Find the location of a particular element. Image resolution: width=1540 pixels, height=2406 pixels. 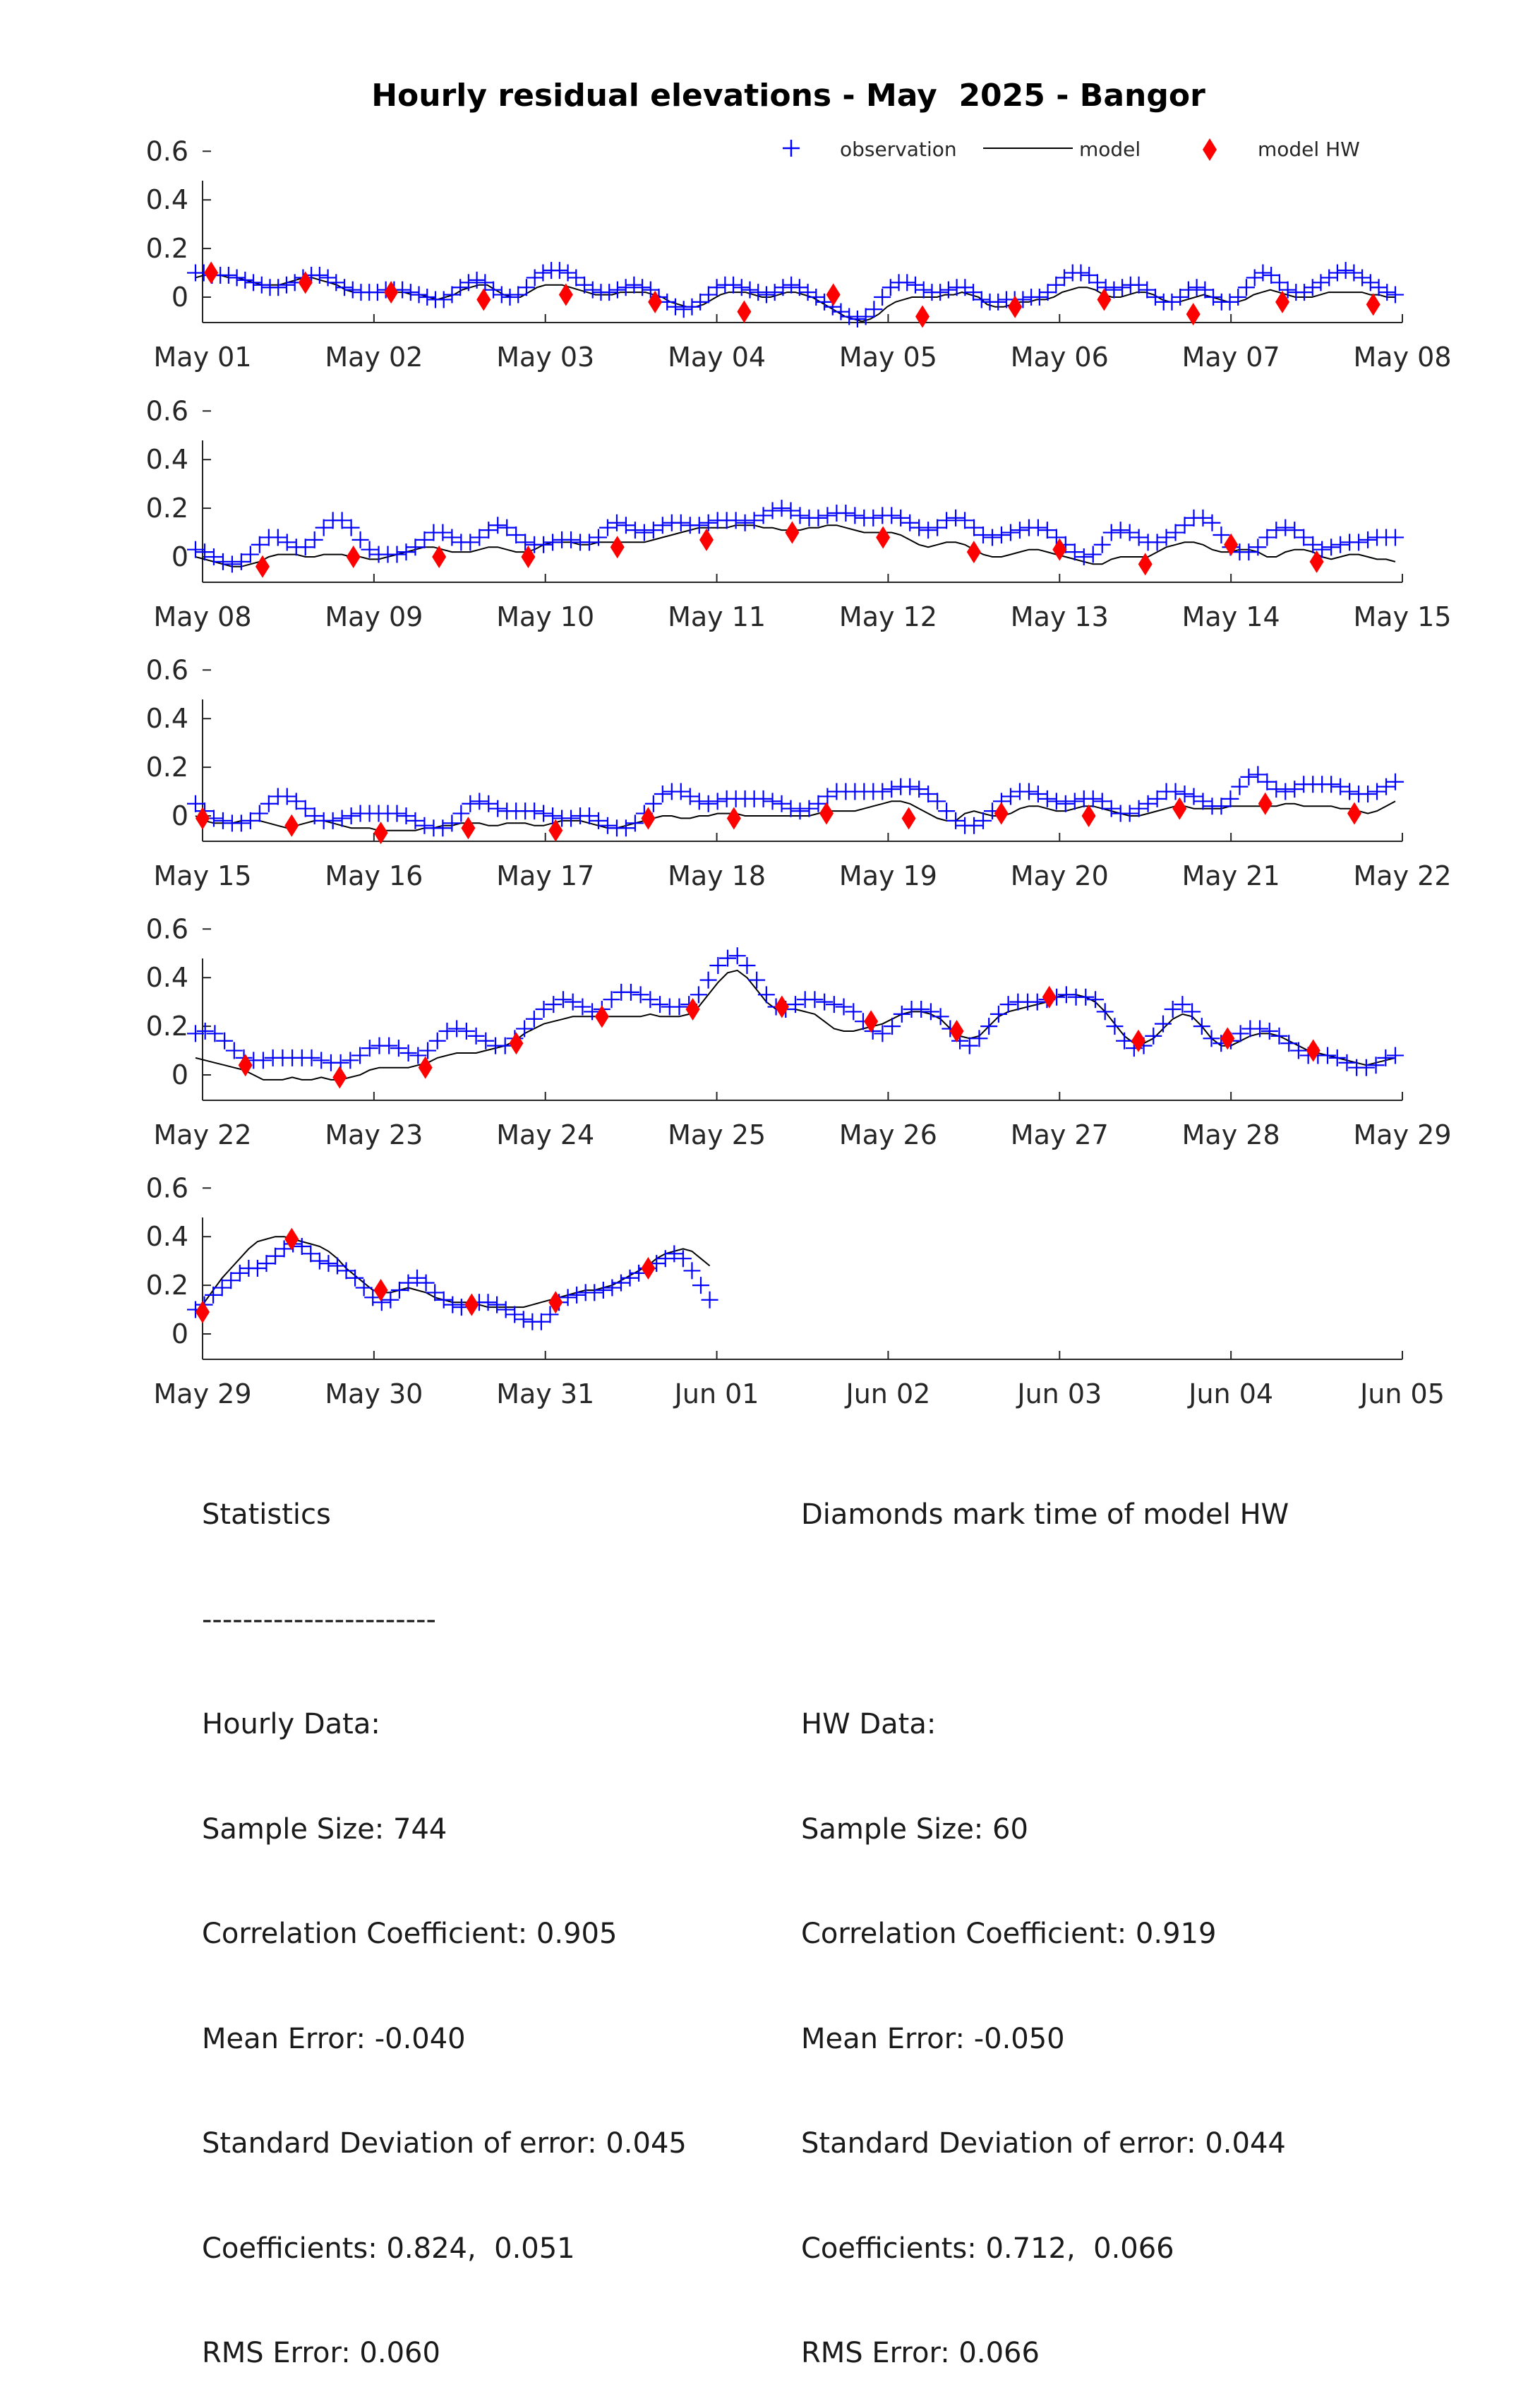

x-tick-label: May 26 is located at coordinates (888, 1134).